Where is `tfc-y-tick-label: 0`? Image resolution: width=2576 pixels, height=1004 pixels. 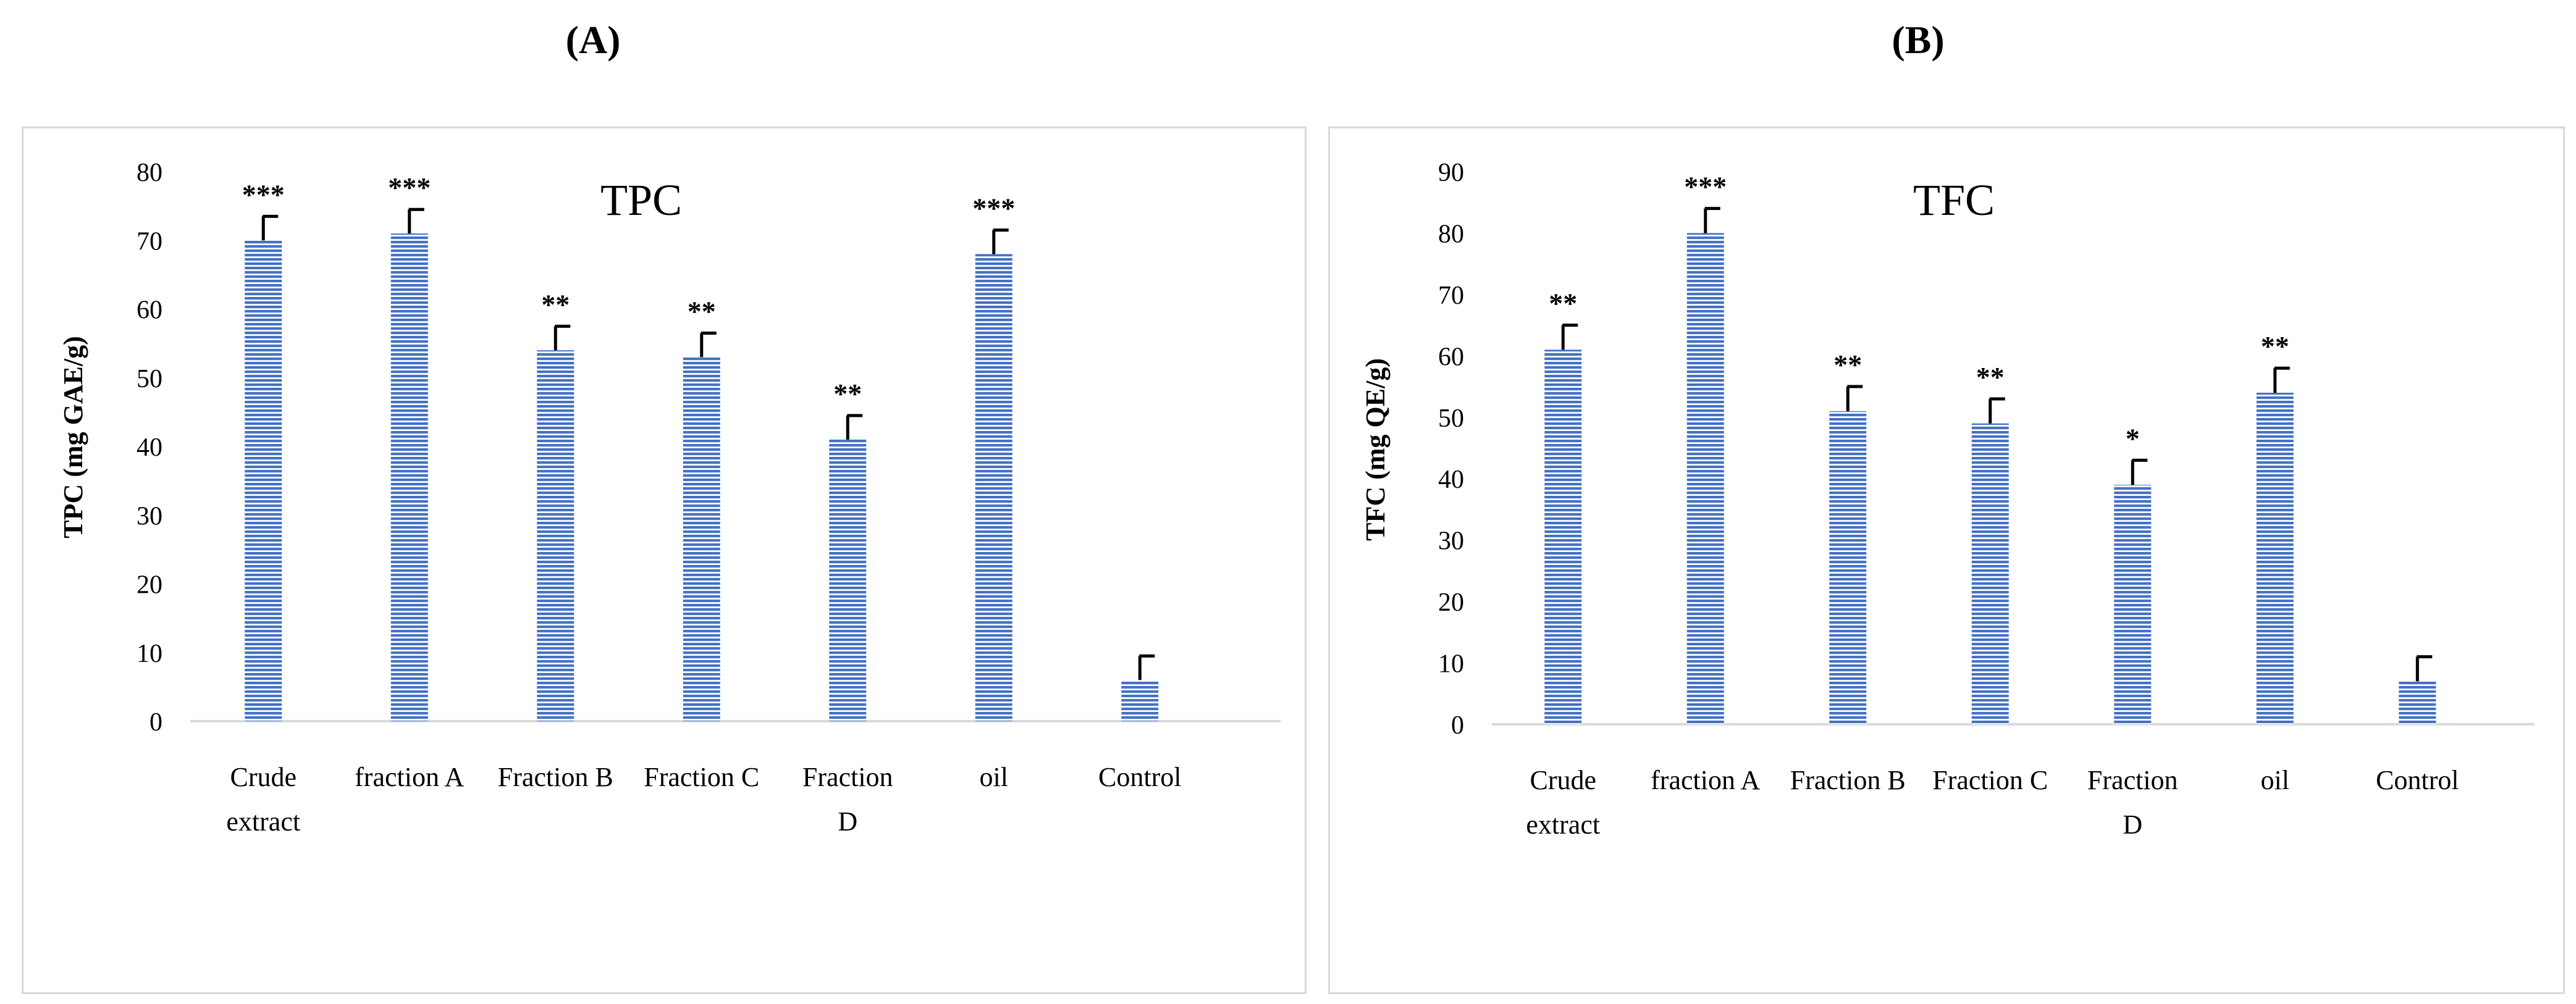
tfc-y-tick-label: 0 is located at coordinates (1457, 725).